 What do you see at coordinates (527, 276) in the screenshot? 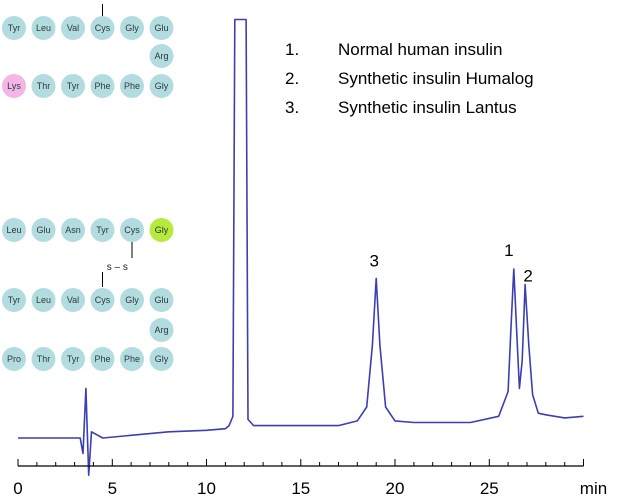
I see `peak-label-2: 2` at bounding box center [527, 276].